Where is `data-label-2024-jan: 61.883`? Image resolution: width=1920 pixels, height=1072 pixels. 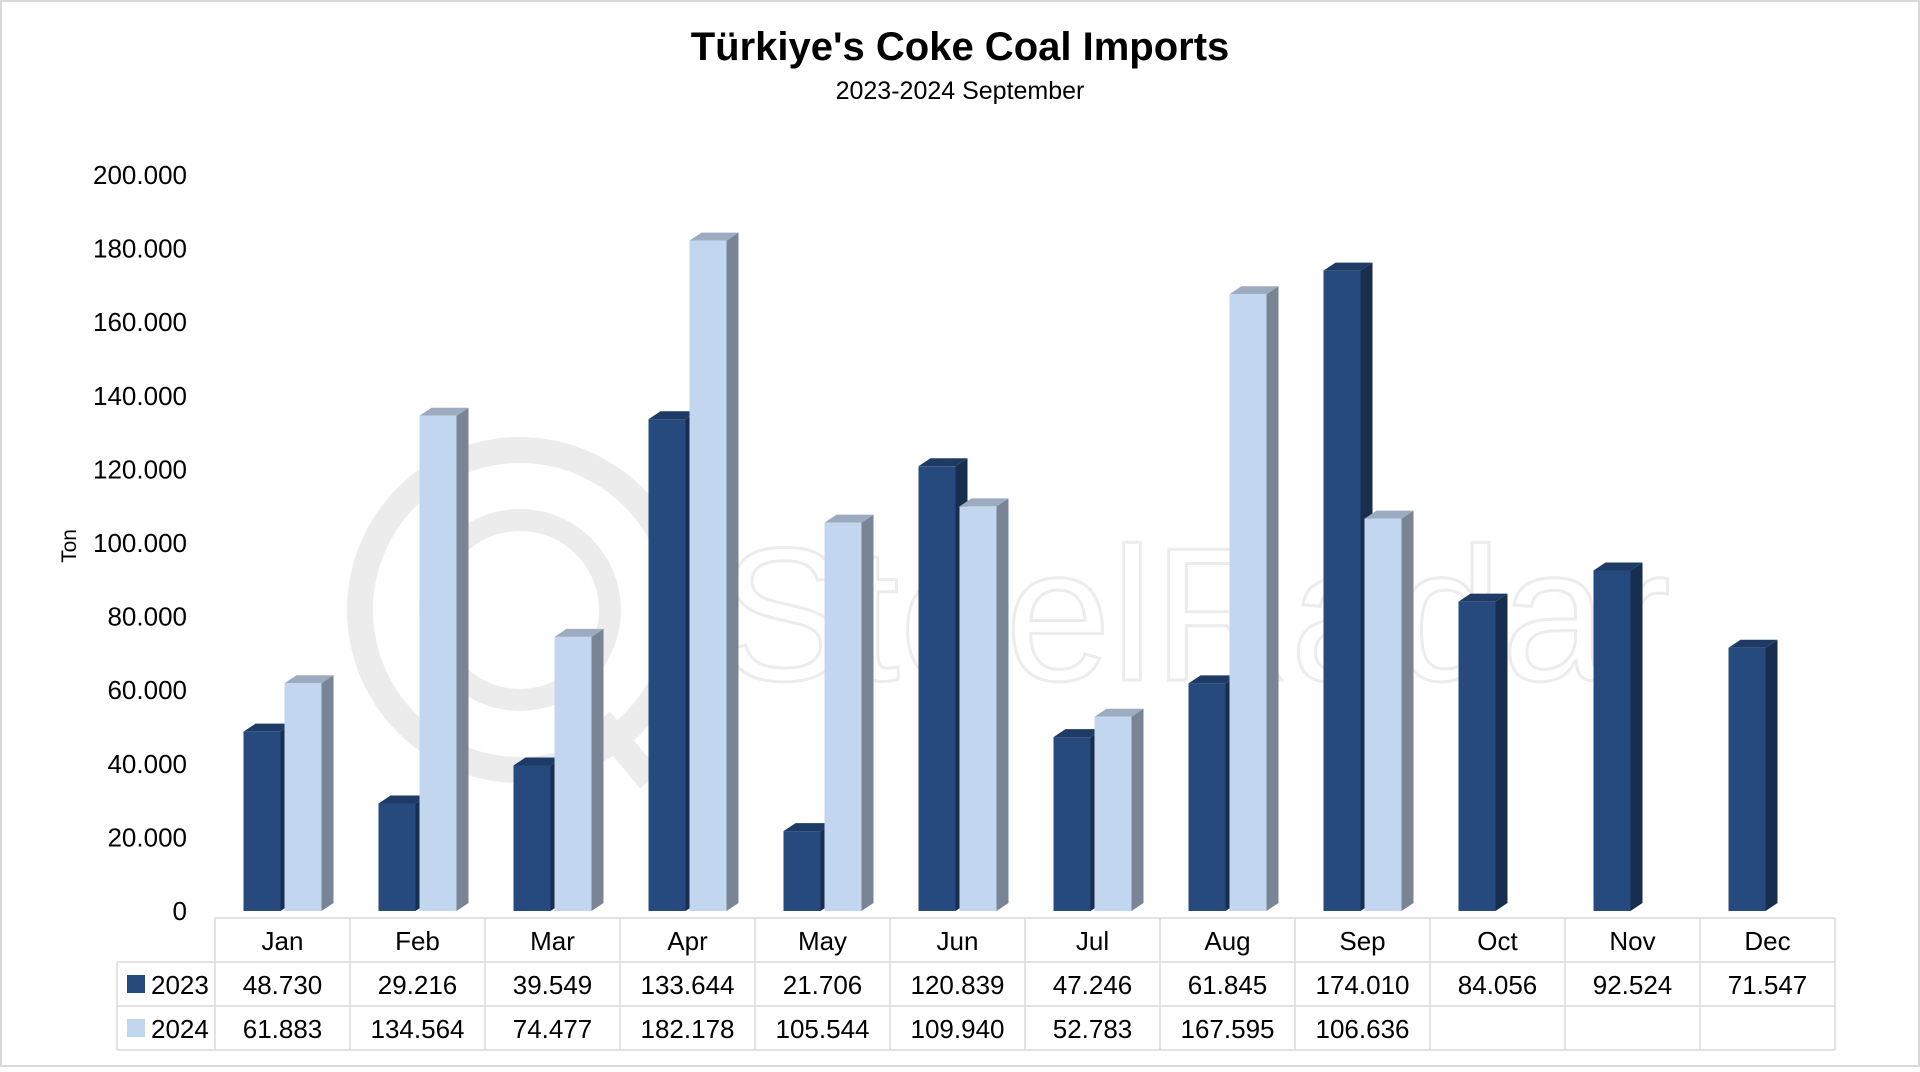 data-label-2024-jan: 61.883 is located at coordinates (283, 1029).